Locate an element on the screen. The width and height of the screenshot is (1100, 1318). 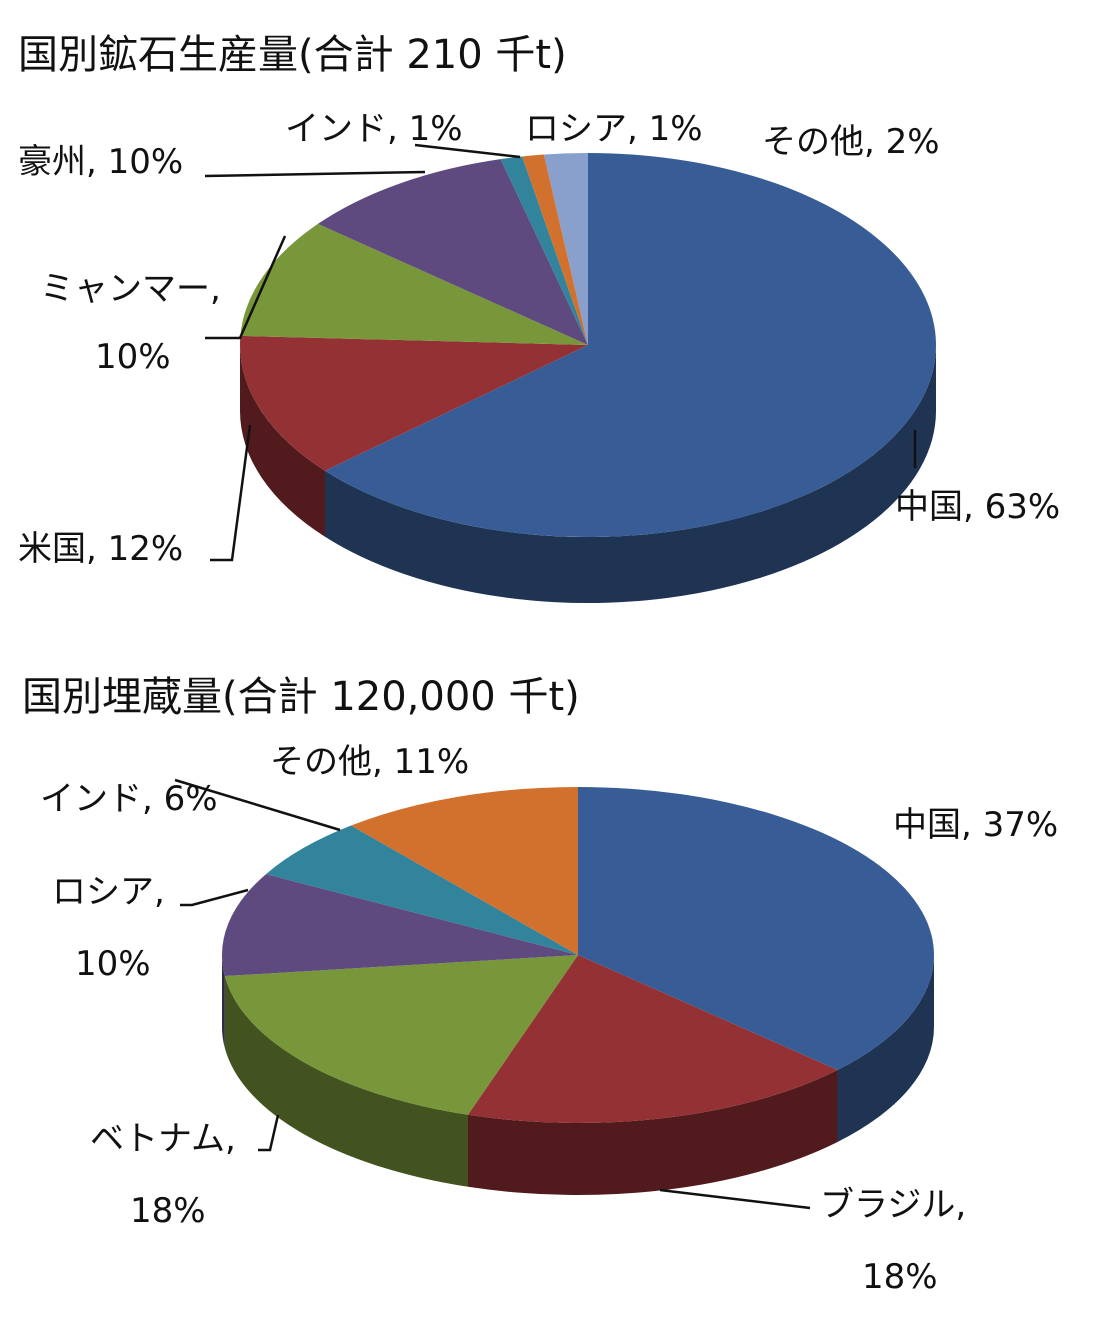
data-label-line: ブラジル, is located at coordinates (893, 1205).